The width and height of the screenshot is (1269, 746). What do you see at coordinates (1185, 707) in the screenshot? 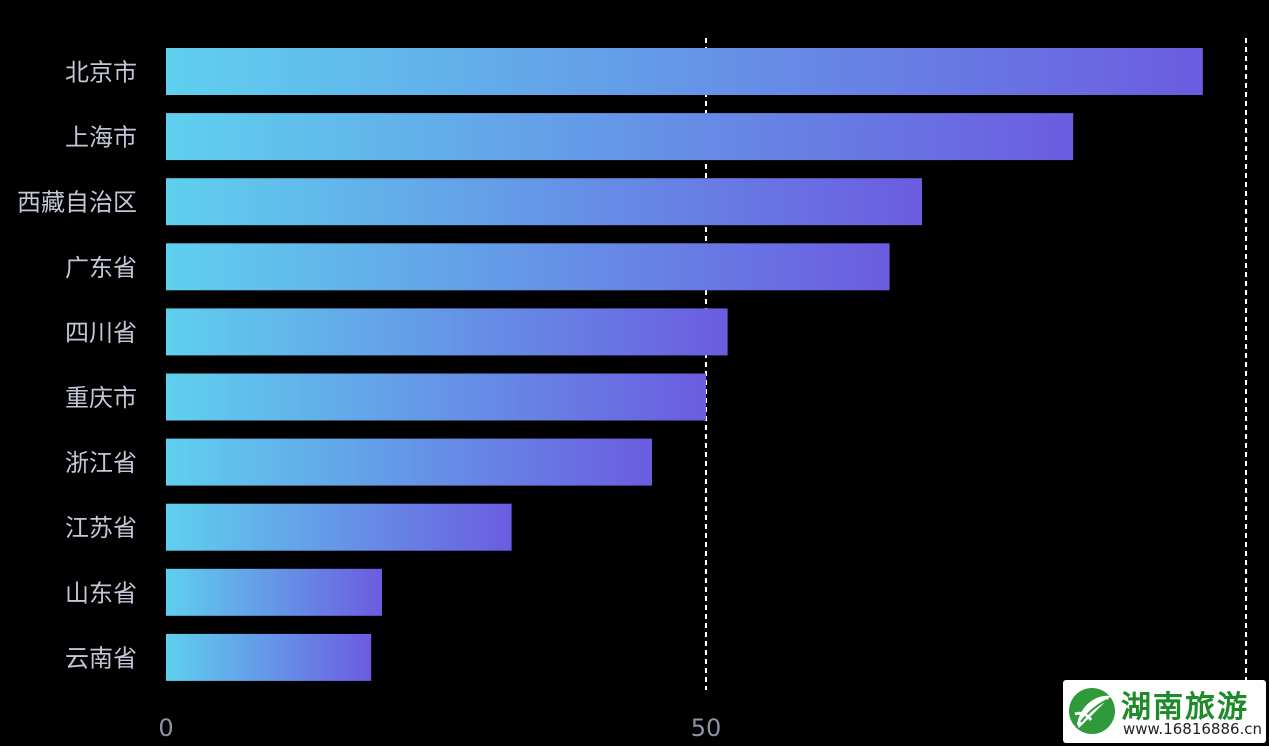
I see `watermark-title: 湖南旅游` at bounding box center [1185, 707].